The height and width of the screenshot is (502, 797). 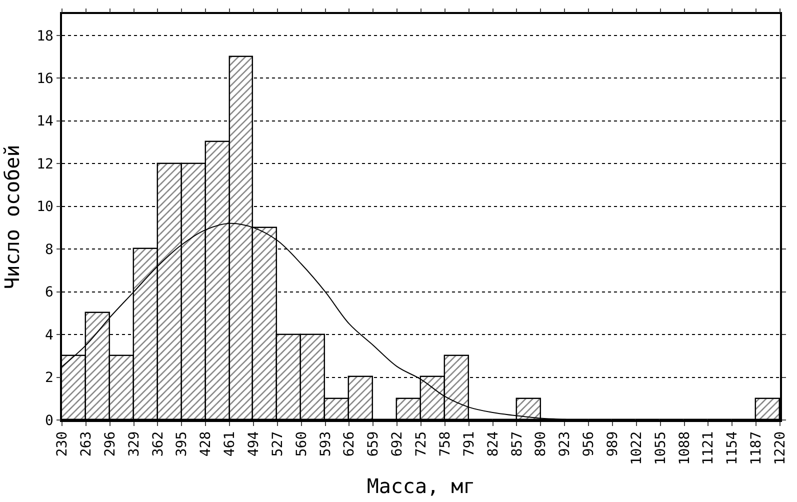 What do you see at coordinates (45, 79) in the screenshot?
I see `y-tick-label: 16` at bounding box center [45, 79].